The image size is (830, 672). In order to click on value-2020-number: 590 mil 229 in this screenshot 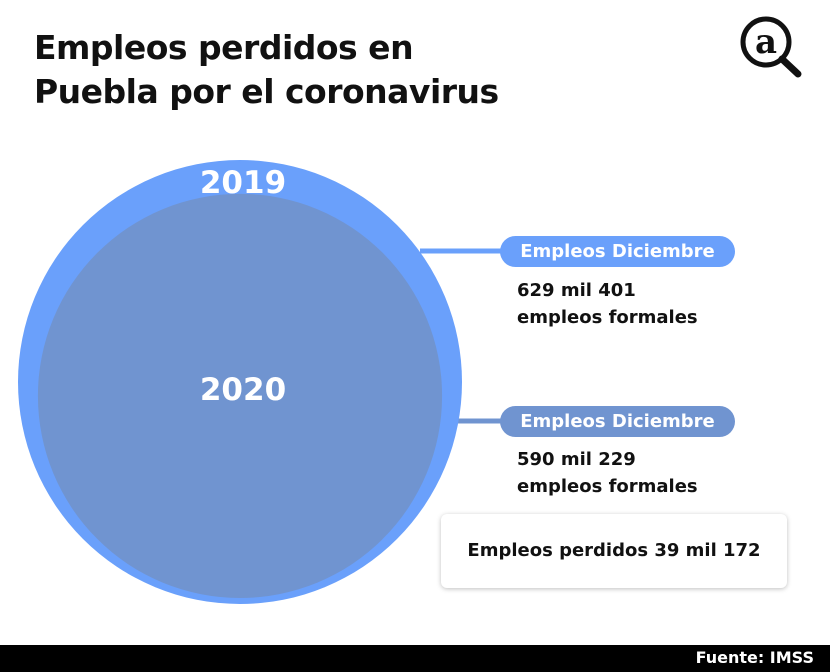, I will do `click(576, 459)`.